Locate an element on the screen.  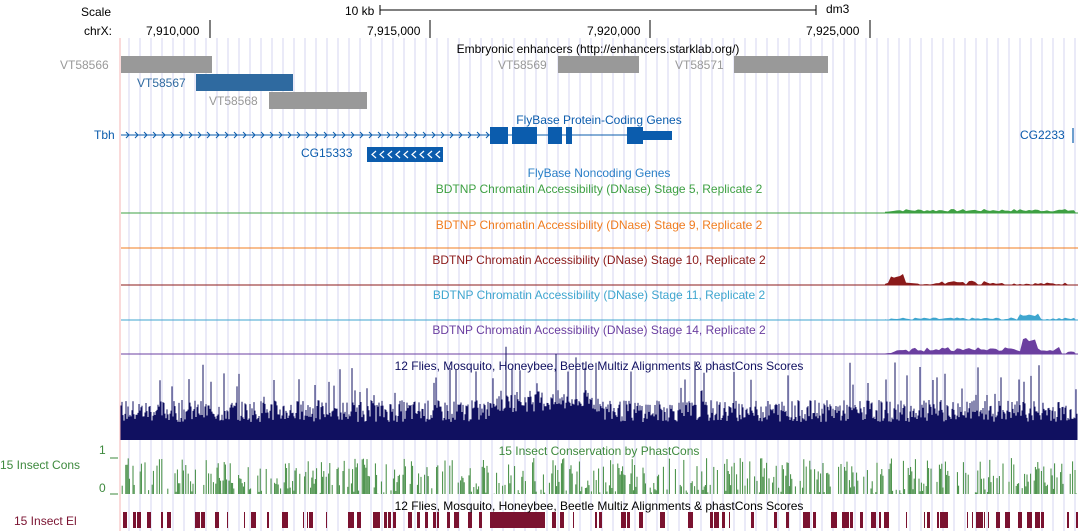
assembly-label: dm3 is located at coordinates (838, 9).